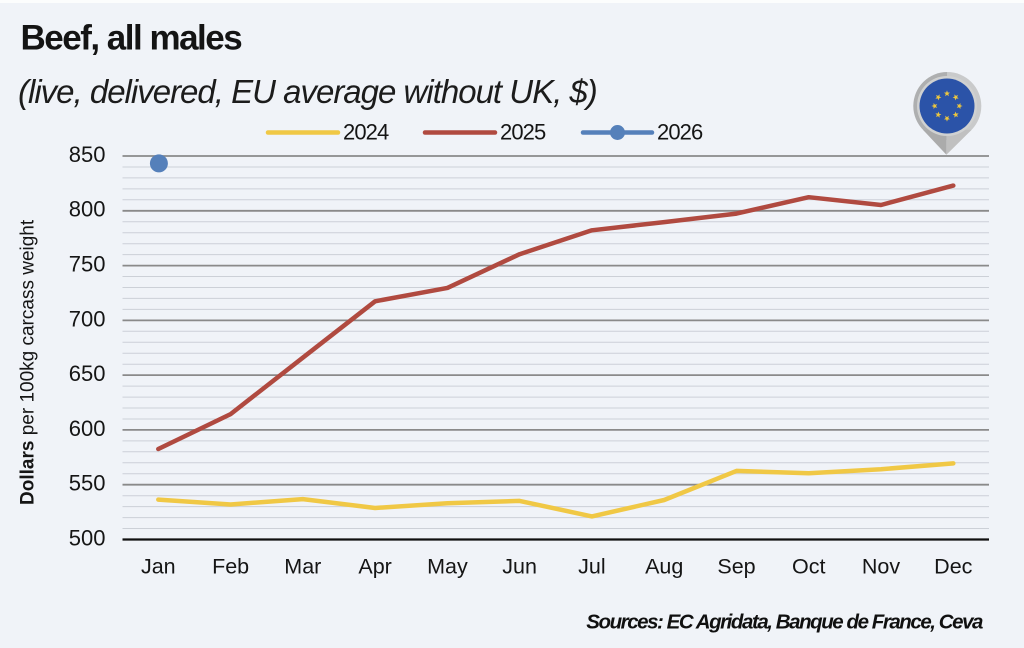 Image resolution: width=1024 pixels, height=648 pixels. What do you see at coordinates (447, 567) in the screenshot?
I see `svg-text: May` at bounding box center [447, 567].